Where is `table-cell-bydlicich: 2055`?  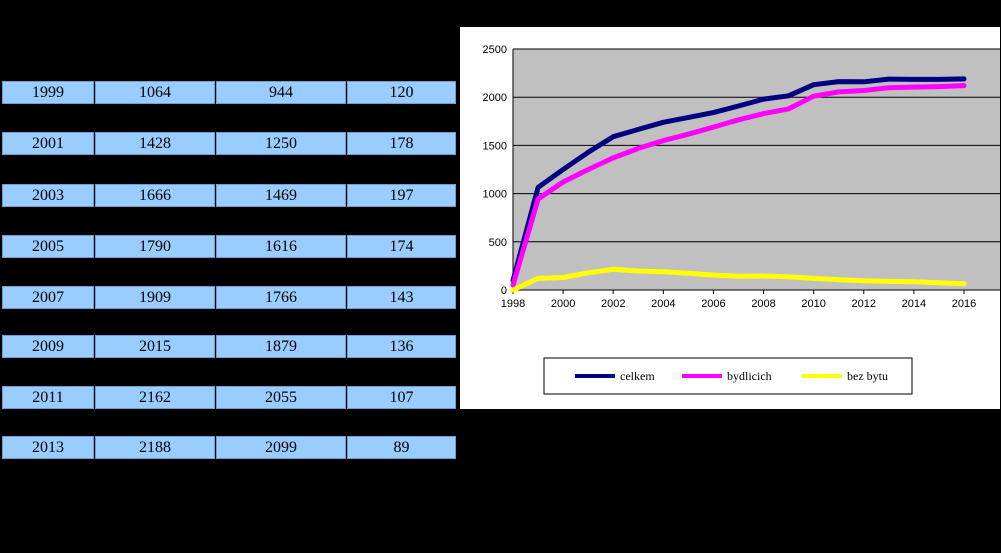 table-cell-bydlicich: 2055 is located at coordinates (281, 397).